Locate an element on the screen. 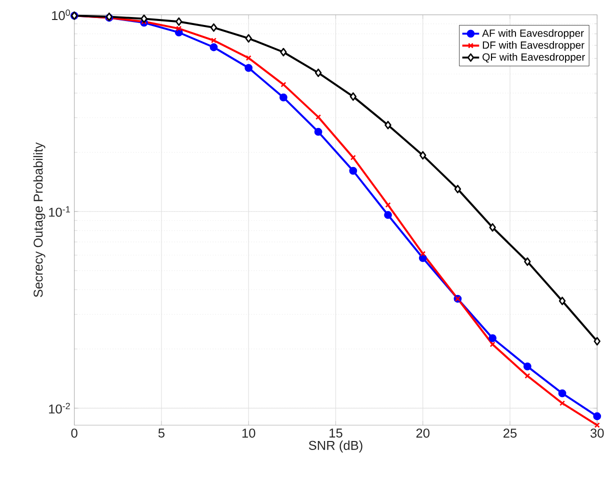 This screenshot has width=606, height=479. y-tick-label: 10$^{-1}$ is located at coordinates (59, 211).